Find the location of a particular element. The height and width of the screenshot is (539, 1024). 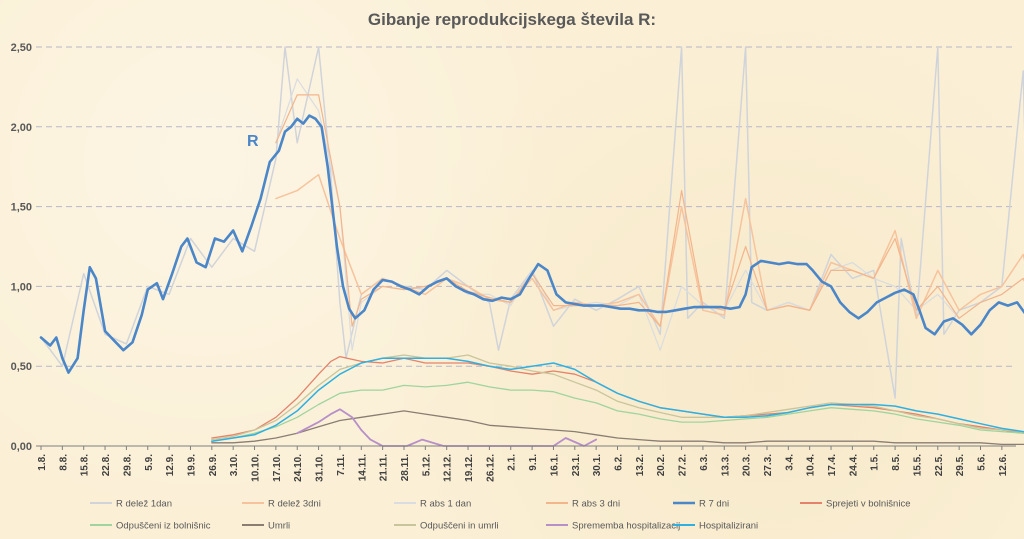

x-tick-label: 31.10. is located at coordinates (320, 468).